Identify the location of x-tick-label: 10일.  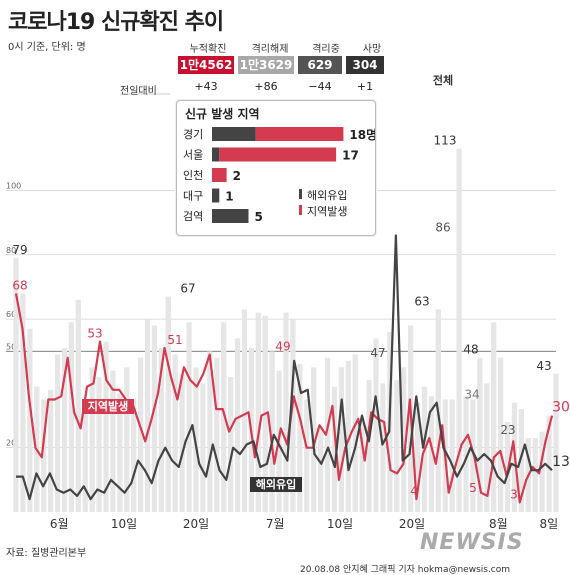
(124, 524).